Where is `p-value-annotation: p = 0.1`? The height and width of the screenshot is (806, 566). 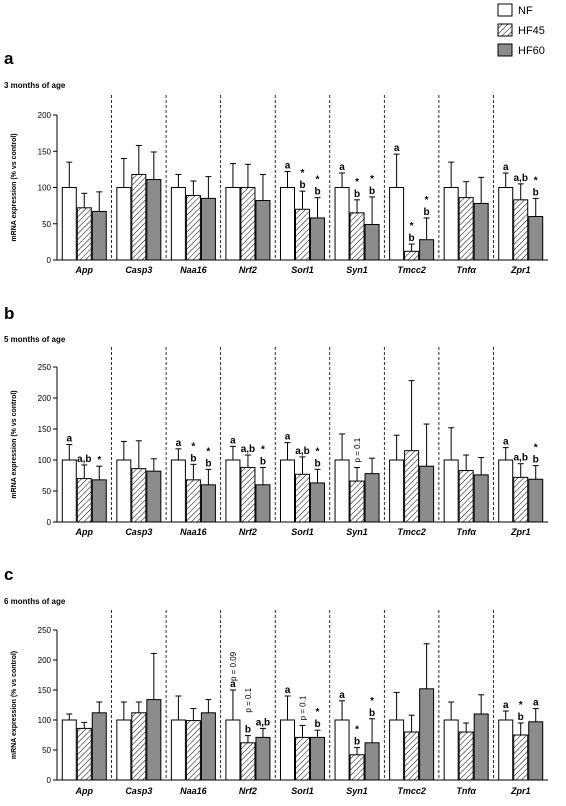 p-value-annotation: p = 0.1 is located at coordinates (248, 699).